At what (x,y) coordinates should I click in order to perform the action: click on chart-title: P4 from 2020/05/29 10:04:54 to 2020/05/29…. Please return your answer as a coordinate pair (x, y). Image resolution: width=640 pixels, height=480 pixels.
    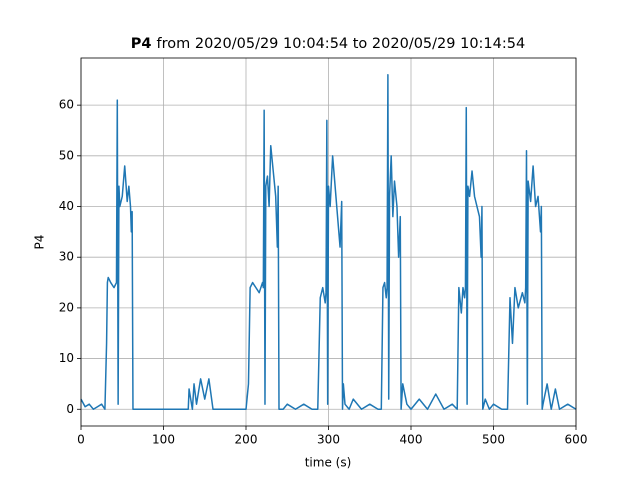
    Looking at the image, I should click on (328, 44).